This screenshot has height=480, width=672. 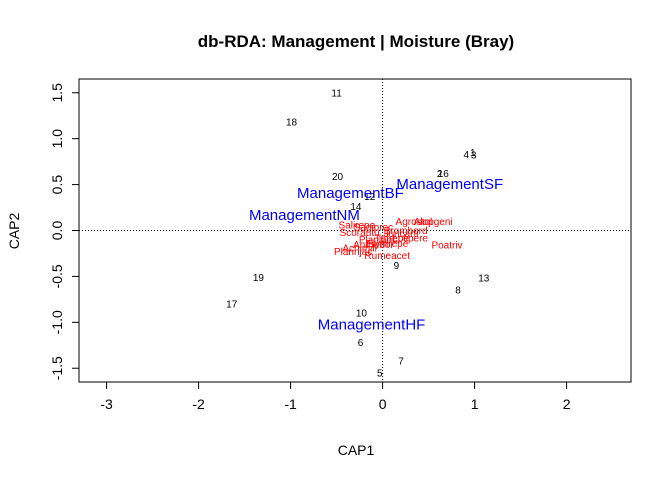 I want to click on site-label: 1, so click(x=473, y=153).